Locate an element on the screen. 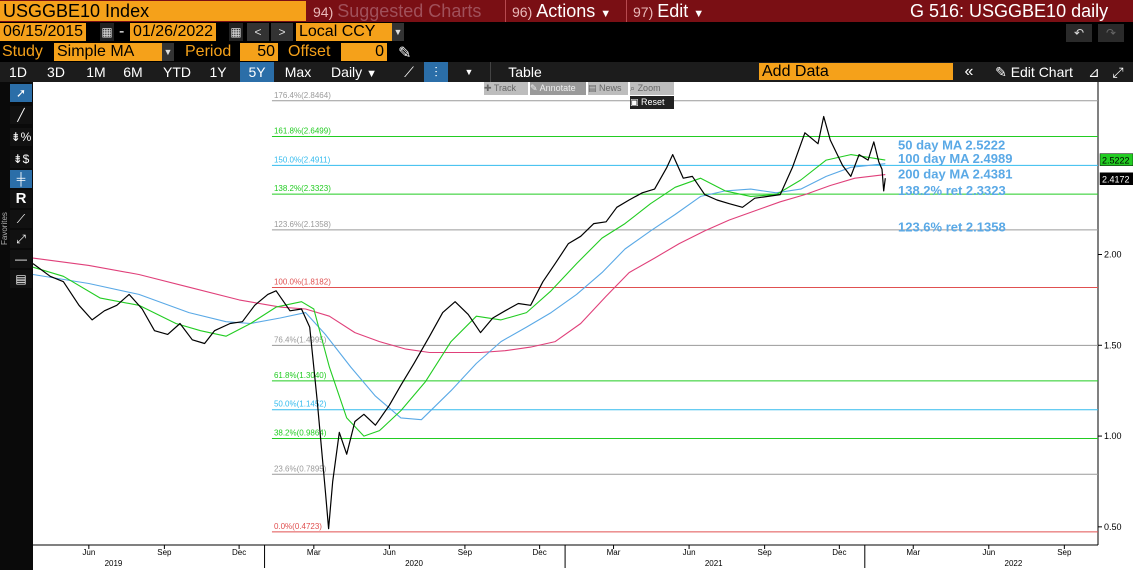  line-tool-icon: ╱ is located at coordinates (21, 115).